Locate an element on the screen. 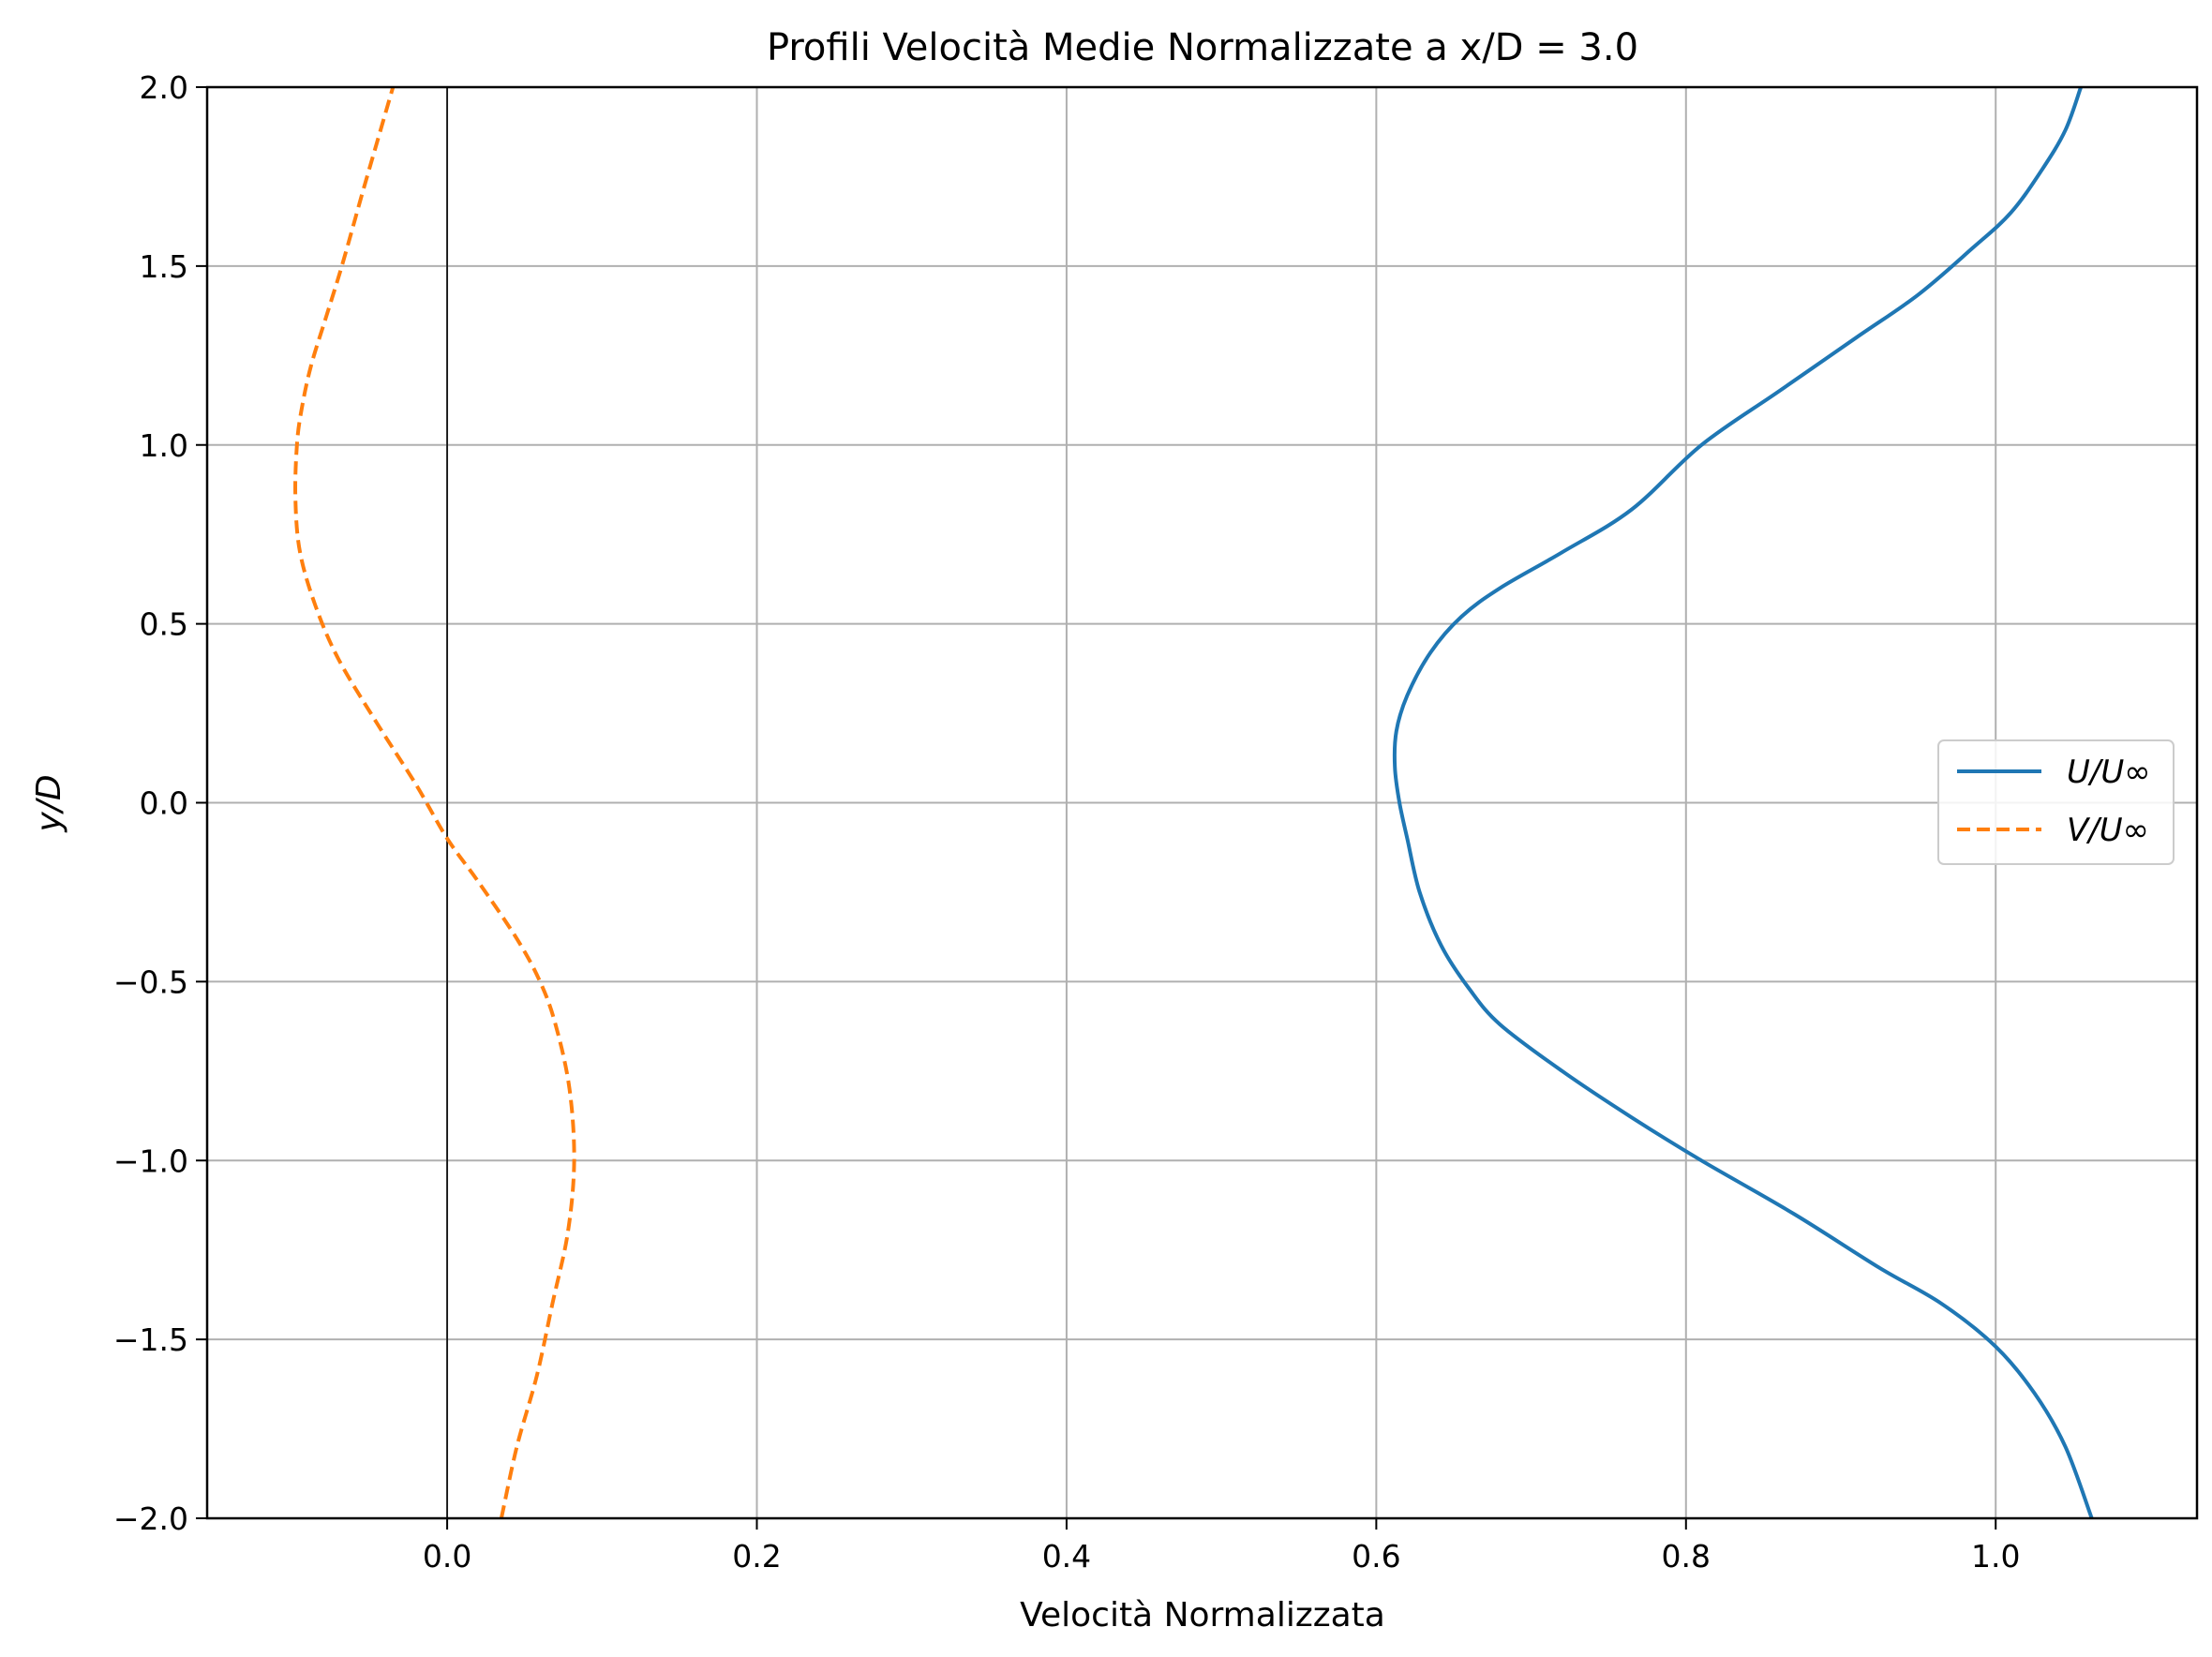  series-line-v is located at coordinates (434, 803).